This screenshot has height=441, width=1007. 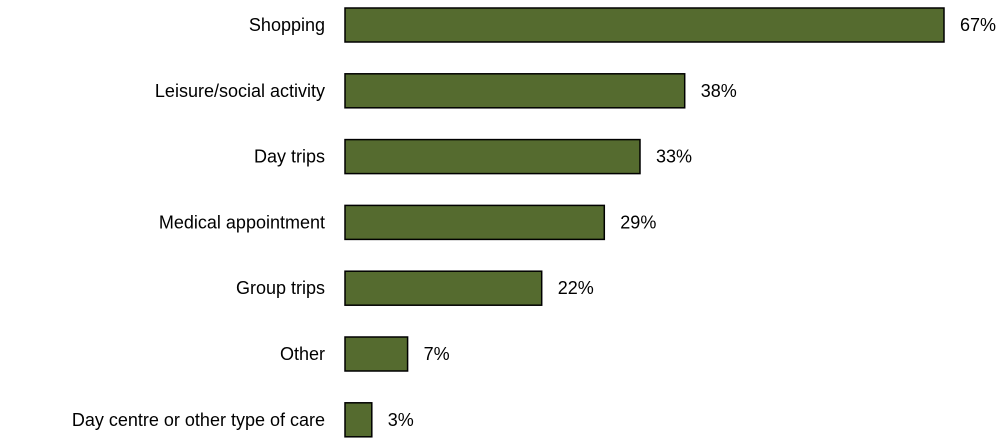 I want to click on value-label: 33%, so click(x=674, y=157).